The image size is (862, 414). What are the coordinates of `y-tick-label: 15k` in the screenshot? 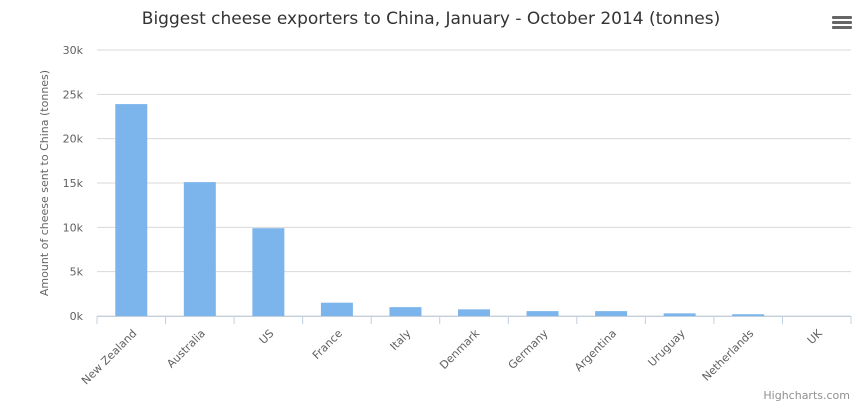 It's located at (73, 183).